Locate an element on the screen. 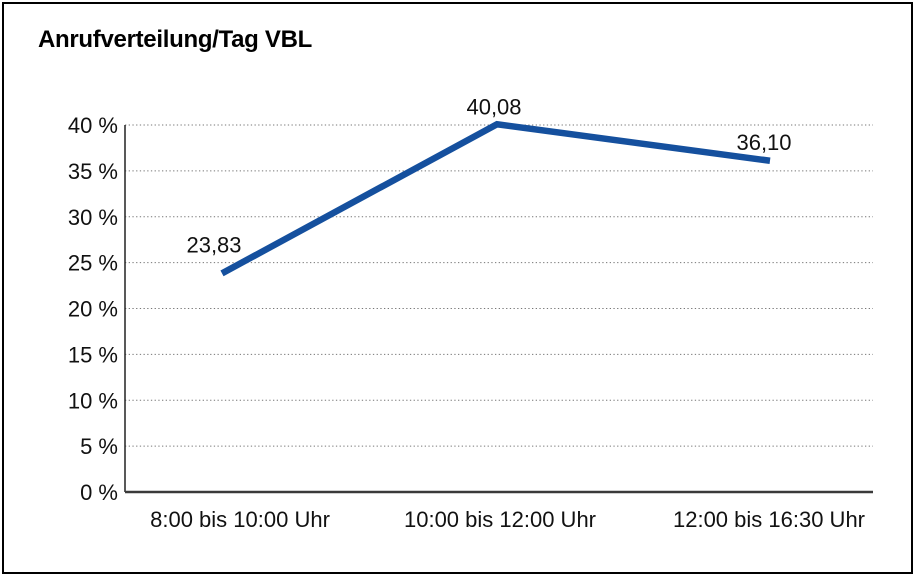  data-point-label: 36,10 is located at coordinates (763, 142).